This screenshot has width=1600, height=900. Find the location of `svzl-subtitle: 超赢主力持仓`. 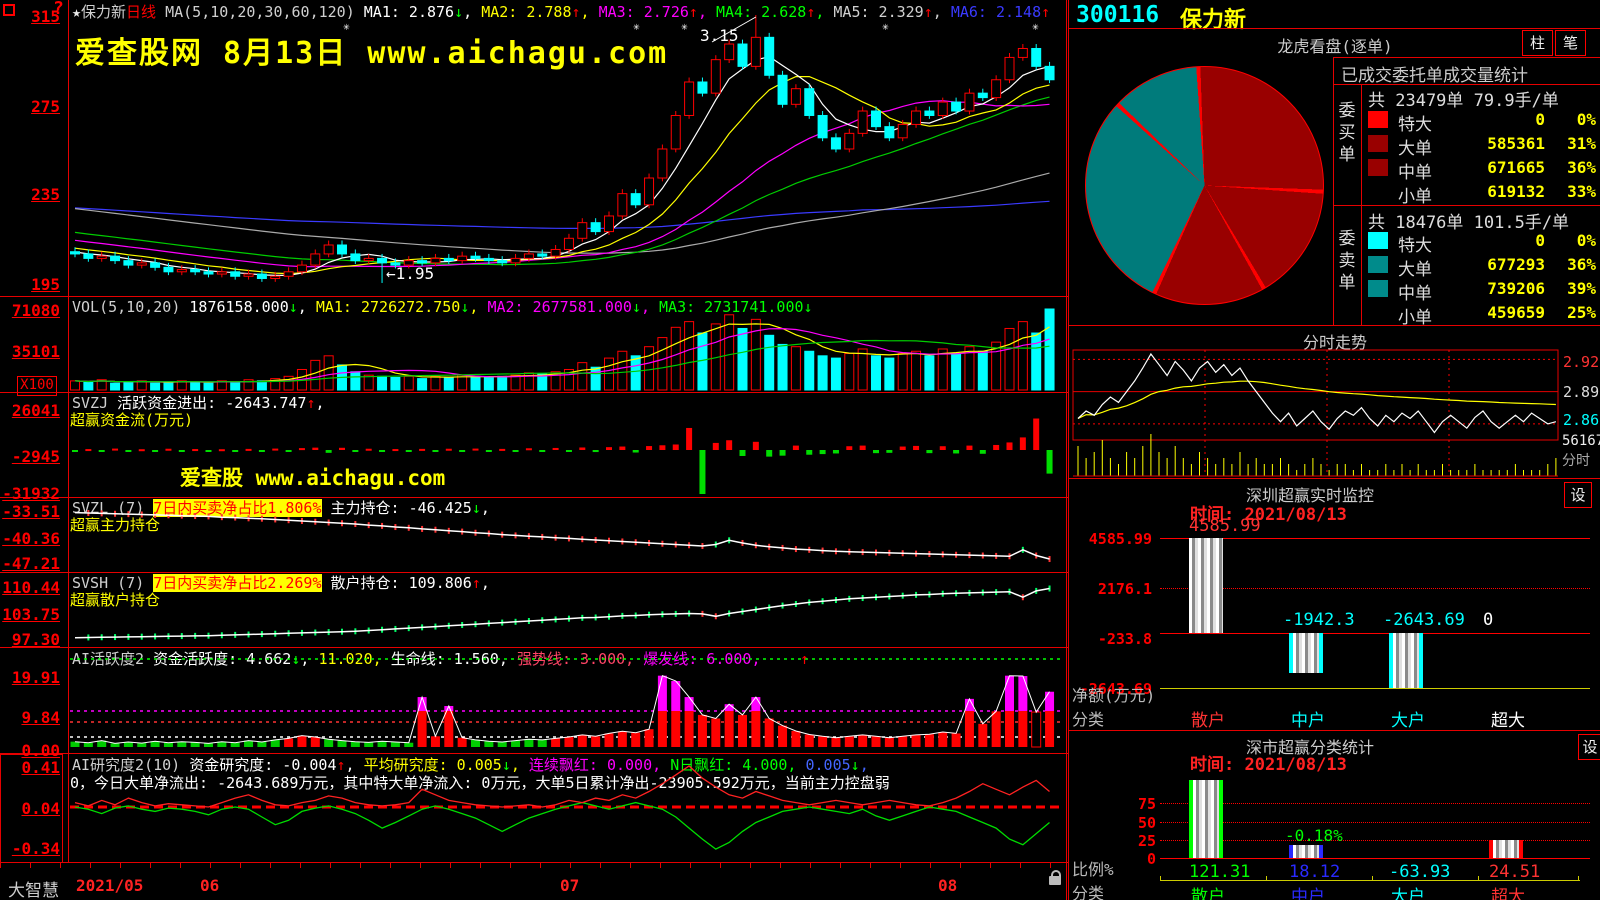

svzl-subtitle: 超赢主力持仓 is located at coordinates (115, 525).